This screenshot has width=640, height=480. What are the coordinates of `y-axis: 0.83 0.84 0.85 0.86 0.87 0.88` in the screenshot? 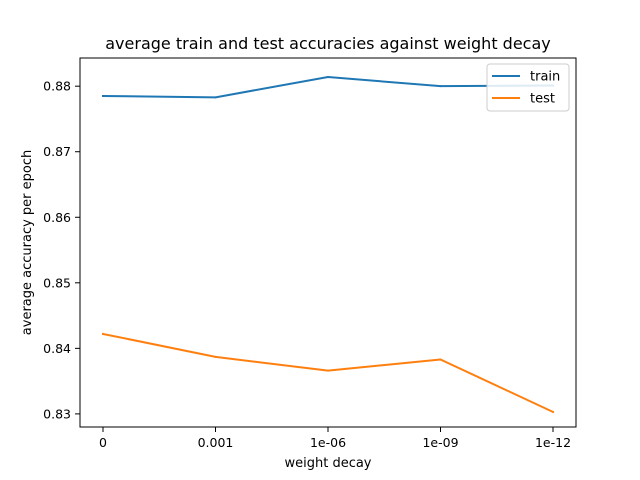 It's located at (61, 250).